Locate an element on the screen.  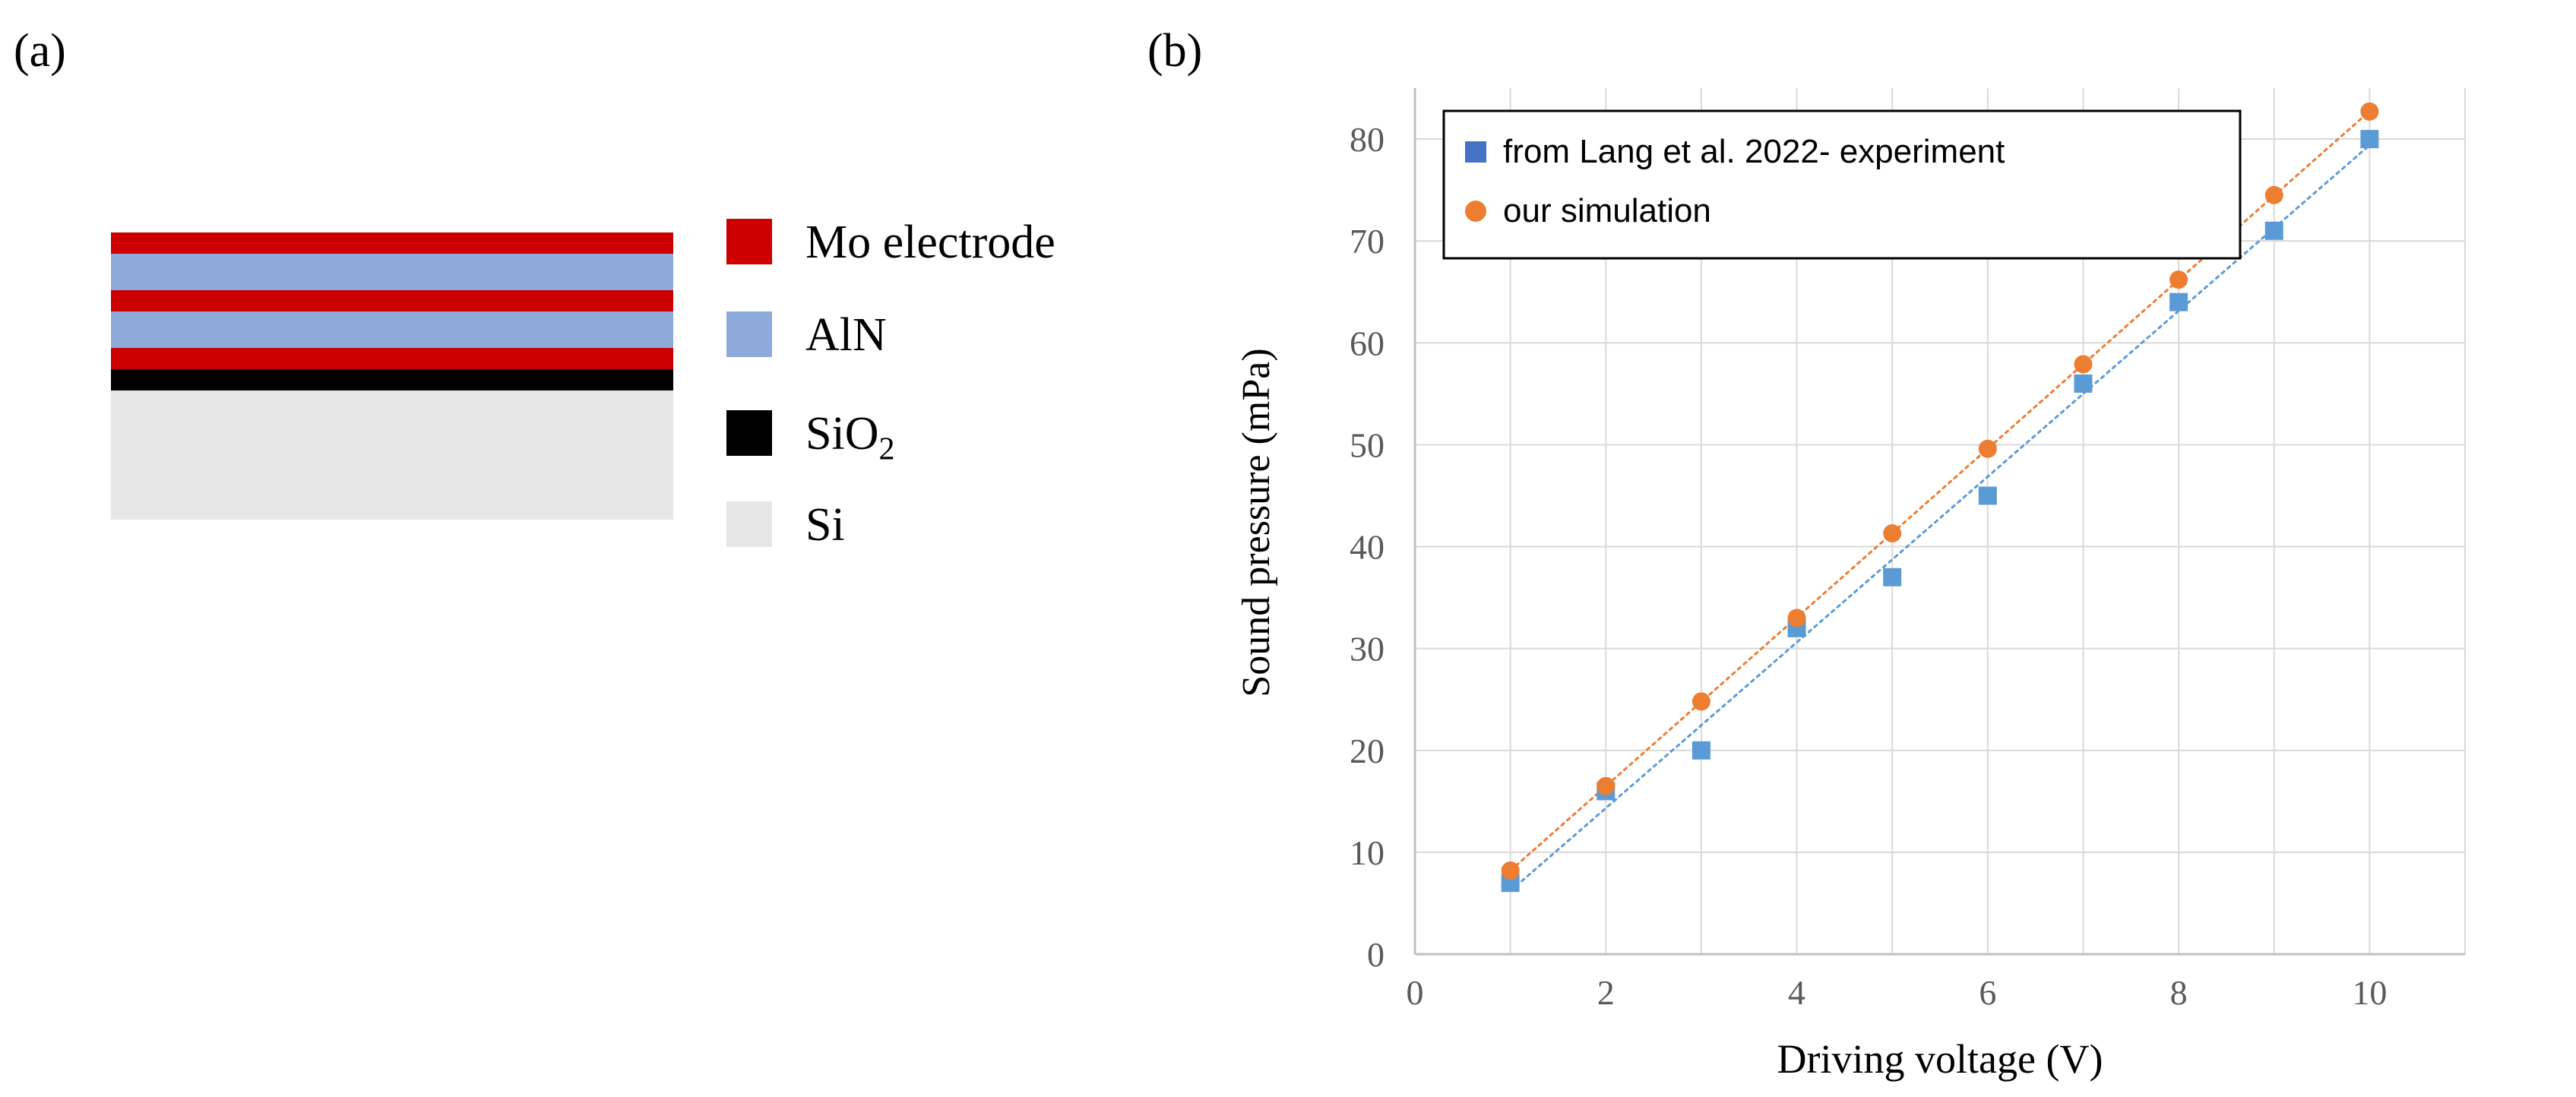
x-tick-label: 8 is located at coordinates (2179, 992).